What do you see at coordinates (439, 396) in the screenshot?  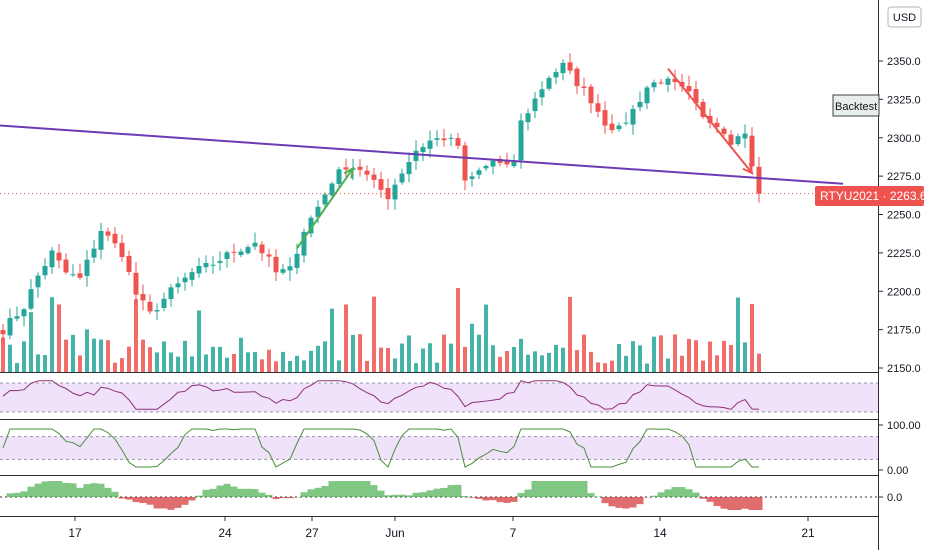 I see `rsi-panel` at bounding box center [439, 396].